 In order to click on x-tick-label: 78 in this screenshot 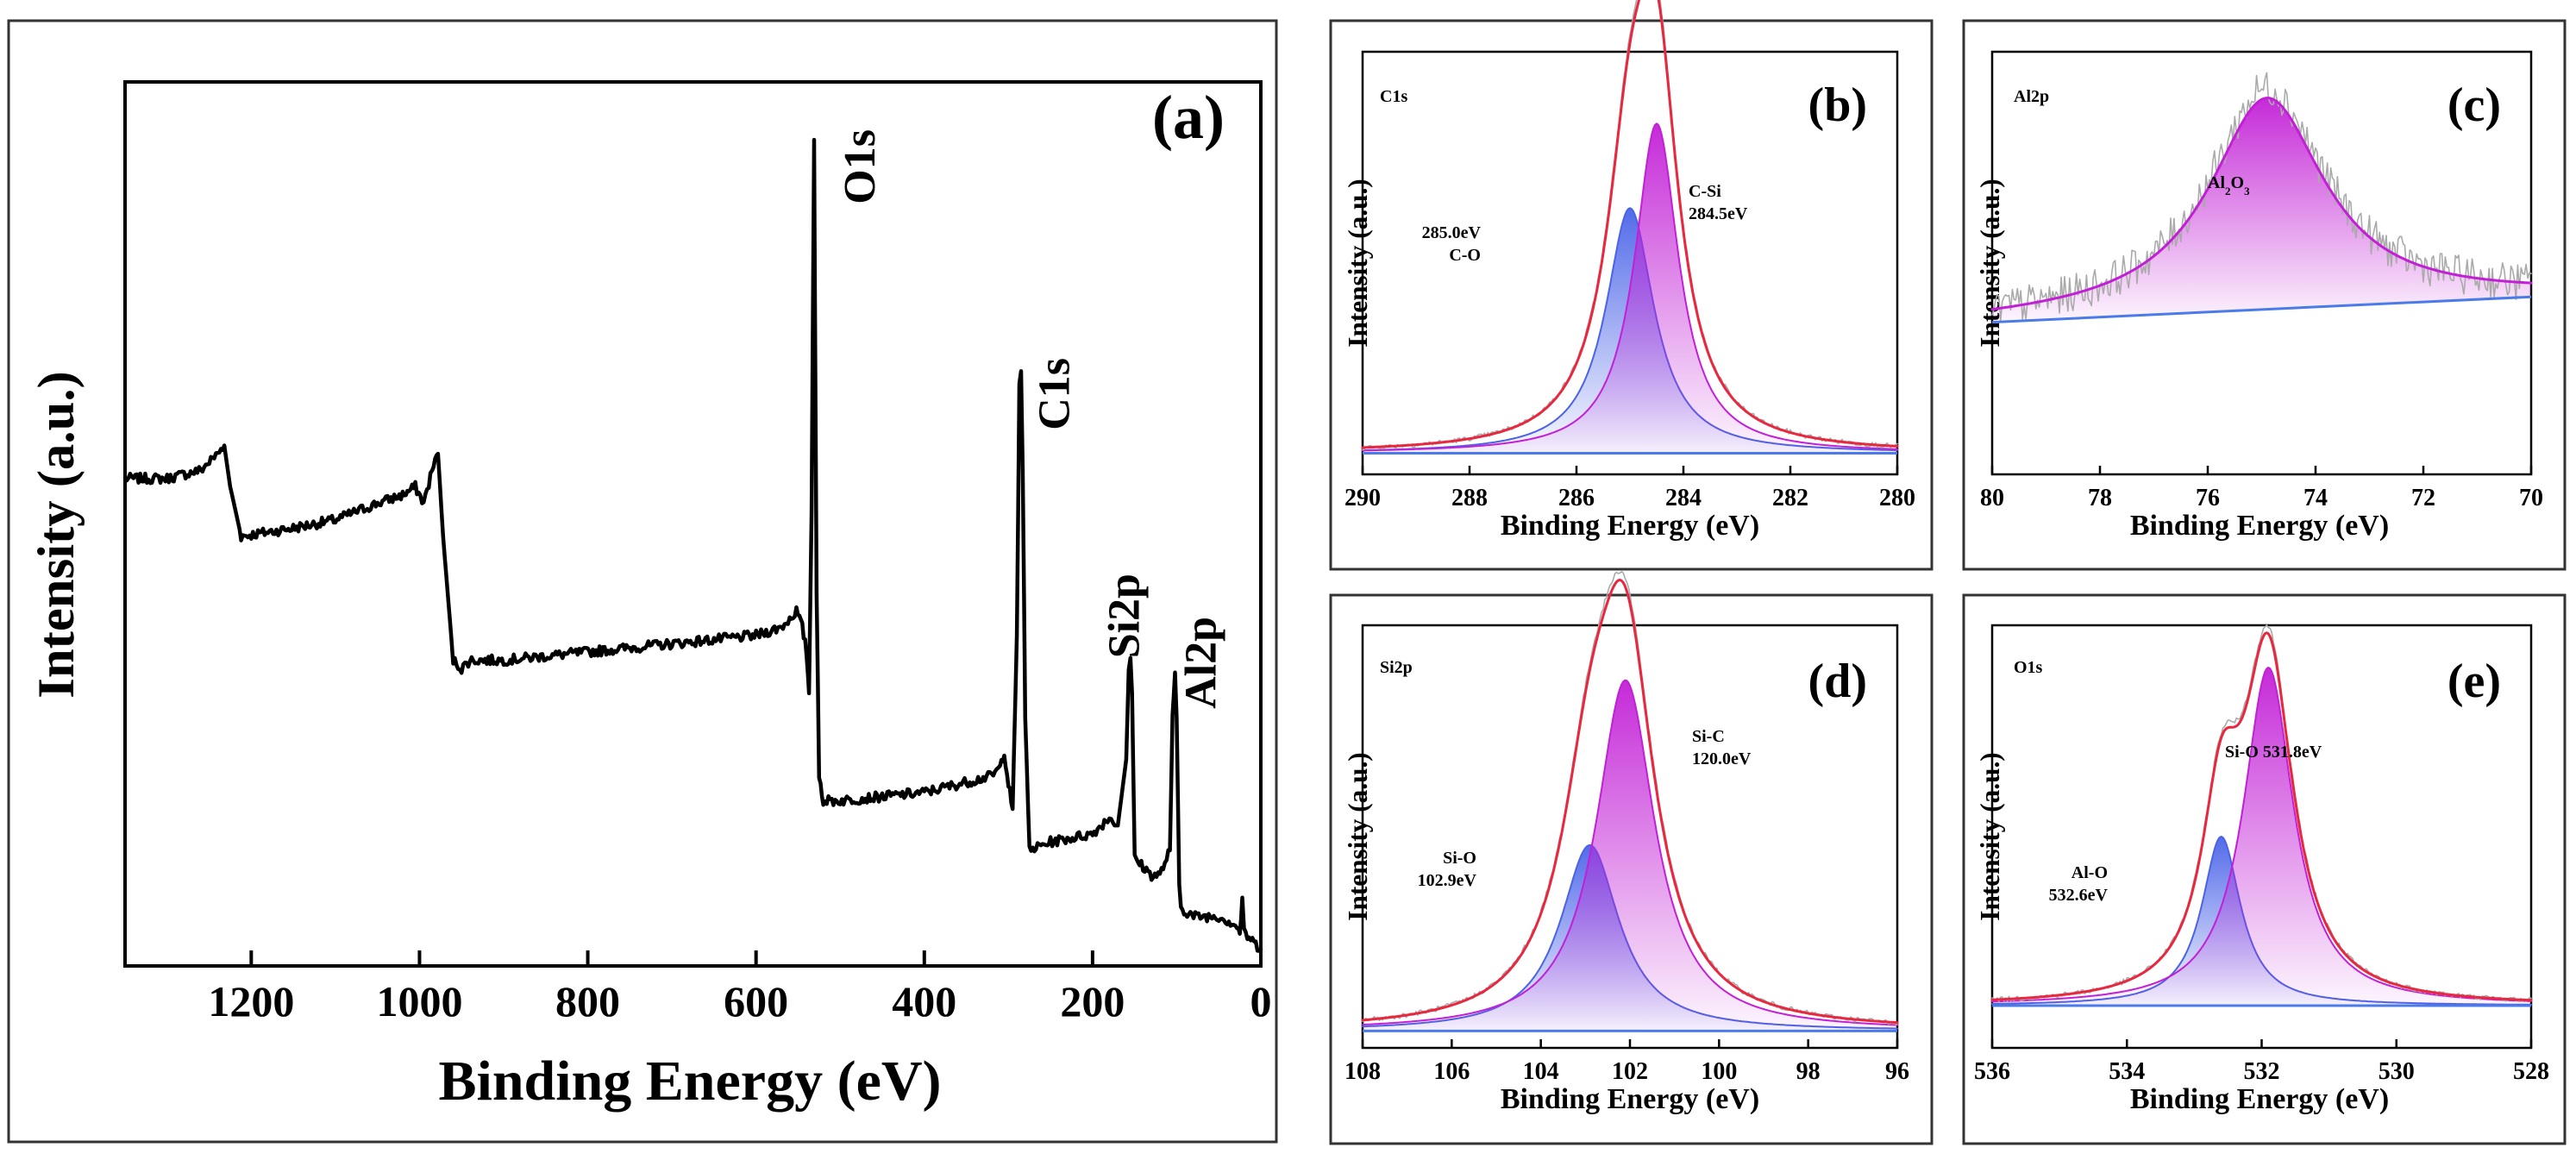, I will do `click(2100, 498)`.